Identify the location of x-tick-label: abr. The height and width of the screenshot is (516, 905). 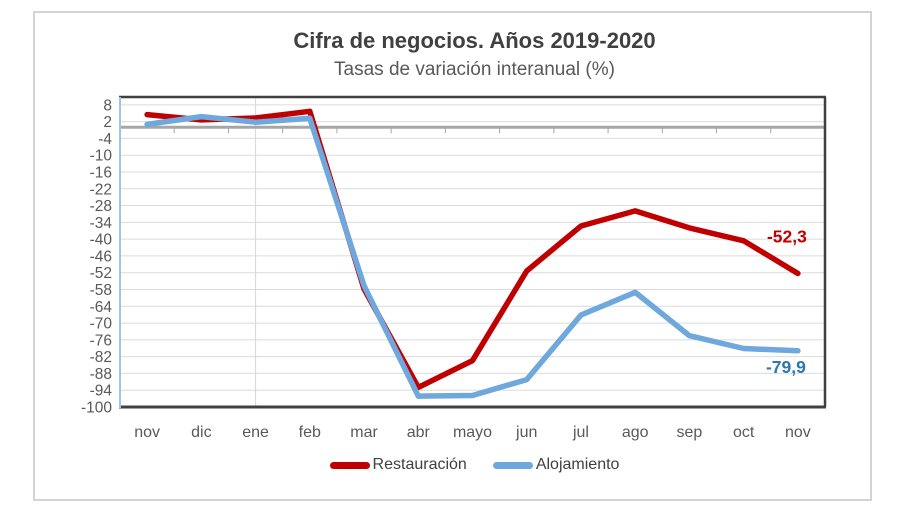
(419, 432).